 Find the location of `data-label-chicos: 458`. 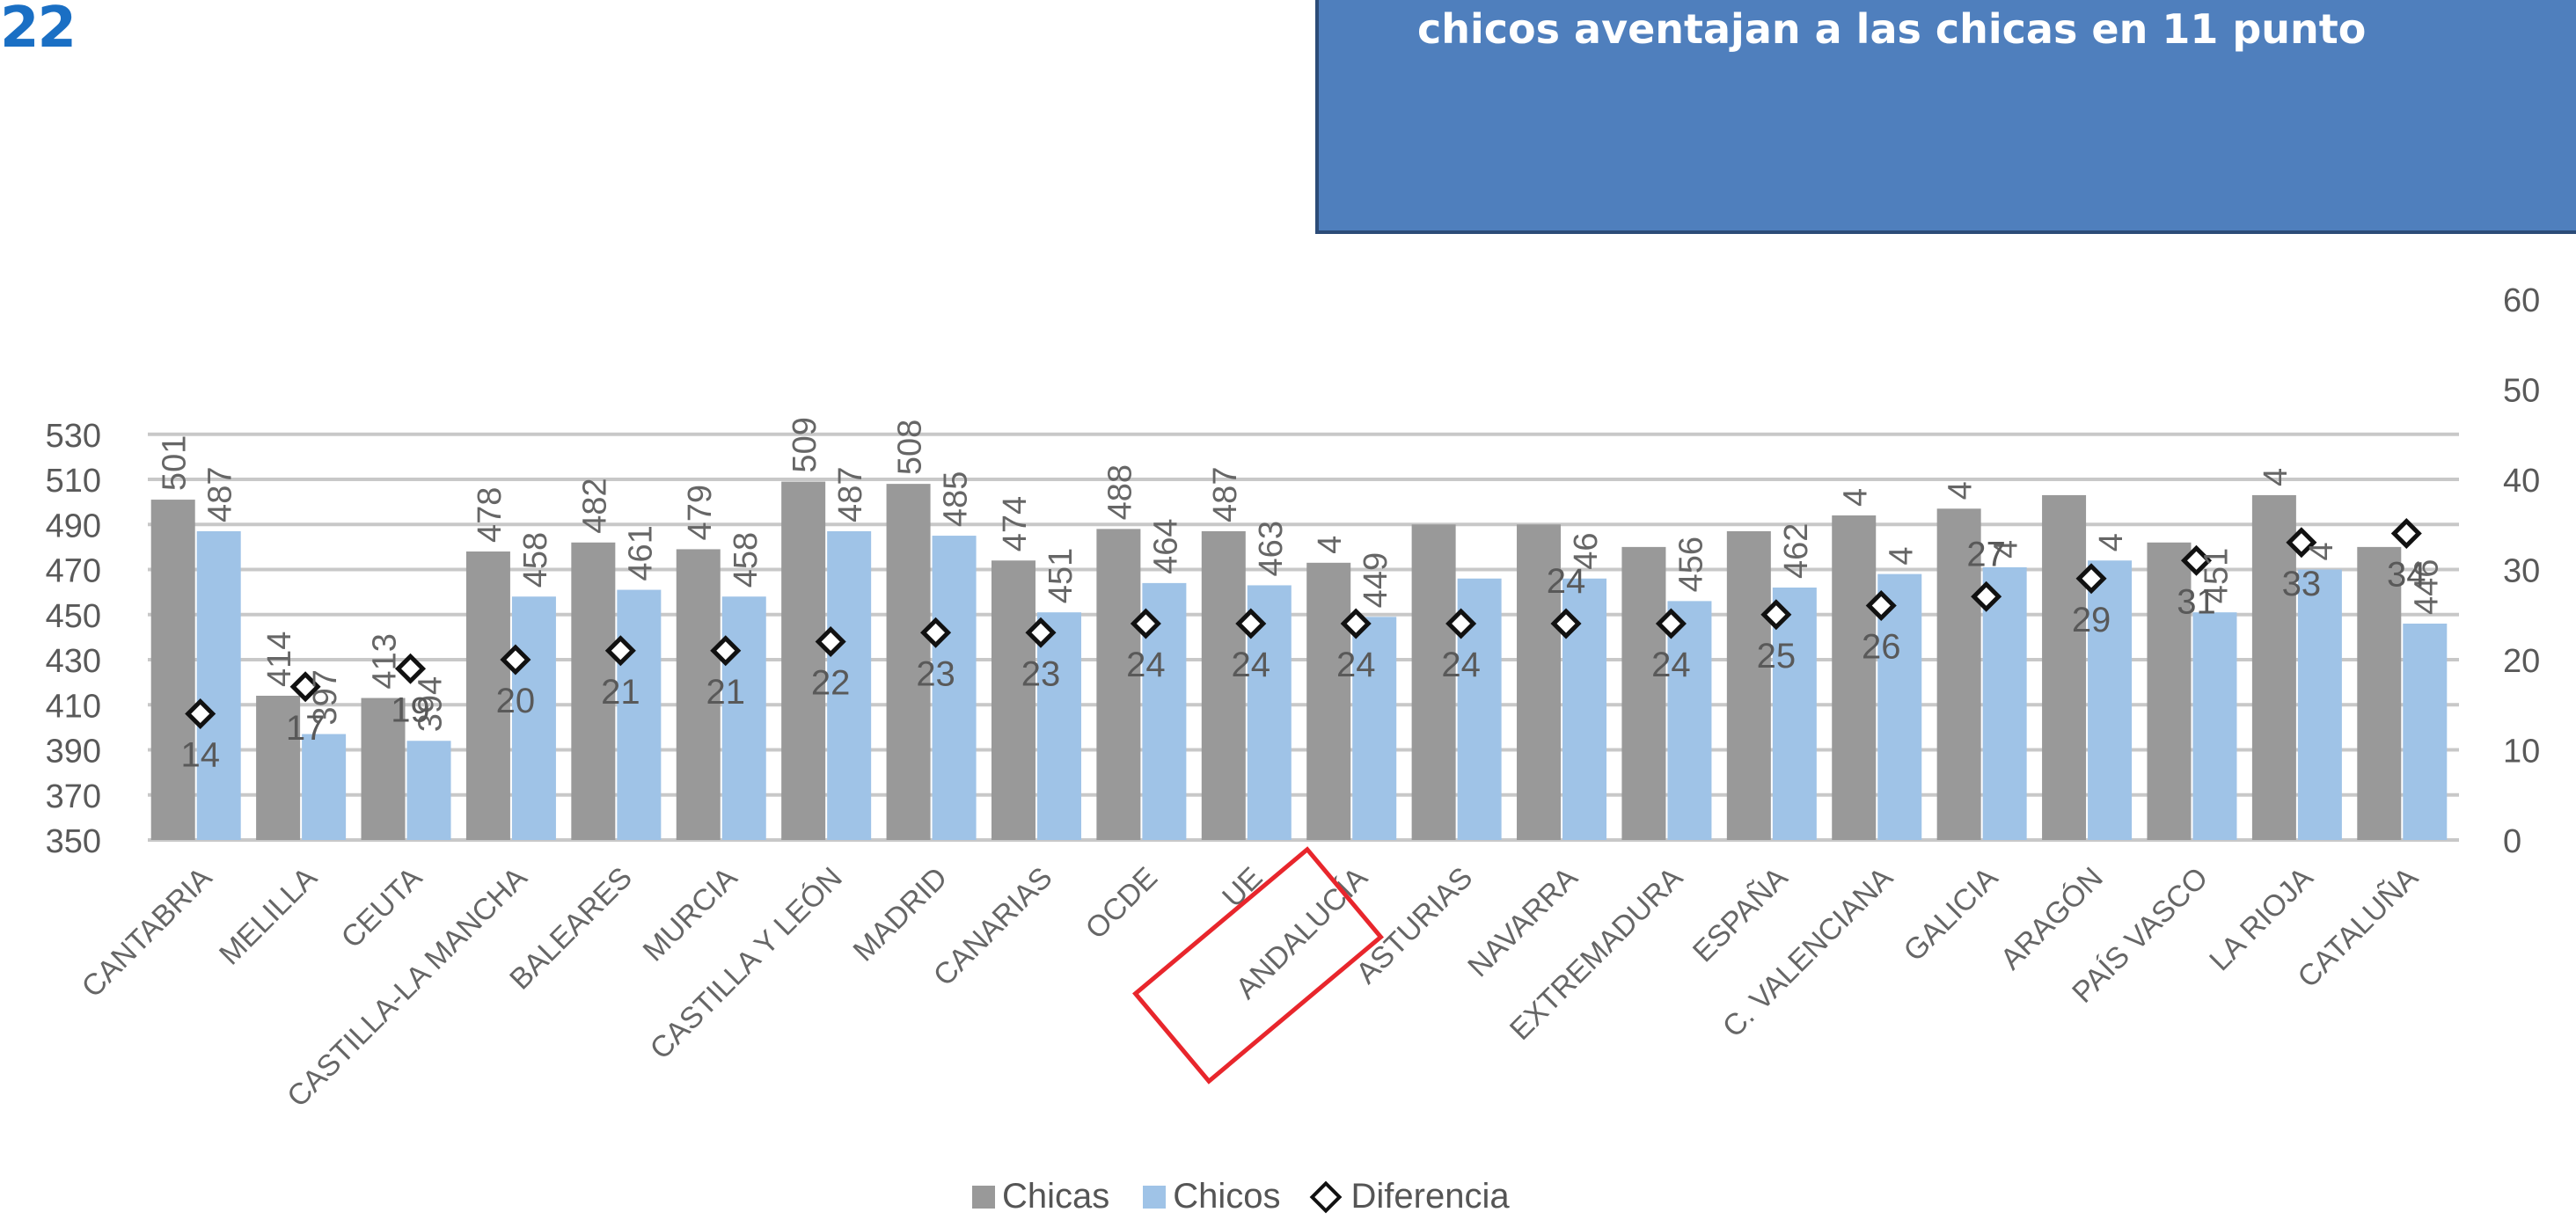

data-label-chicos: 458 is located at coordinates (746, 560).